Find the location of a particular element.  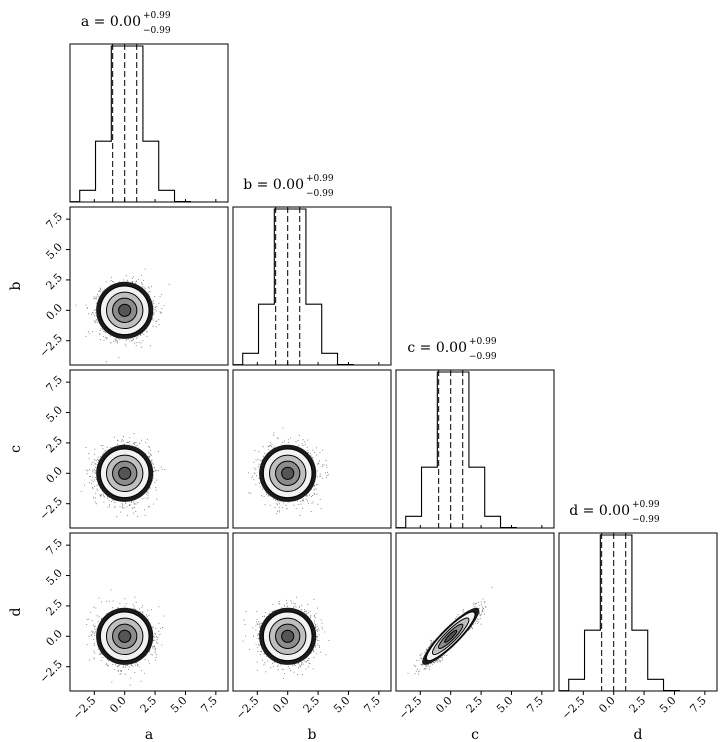

x-tick-label-c-1: 0.0 is located at coordinates (444, 705).